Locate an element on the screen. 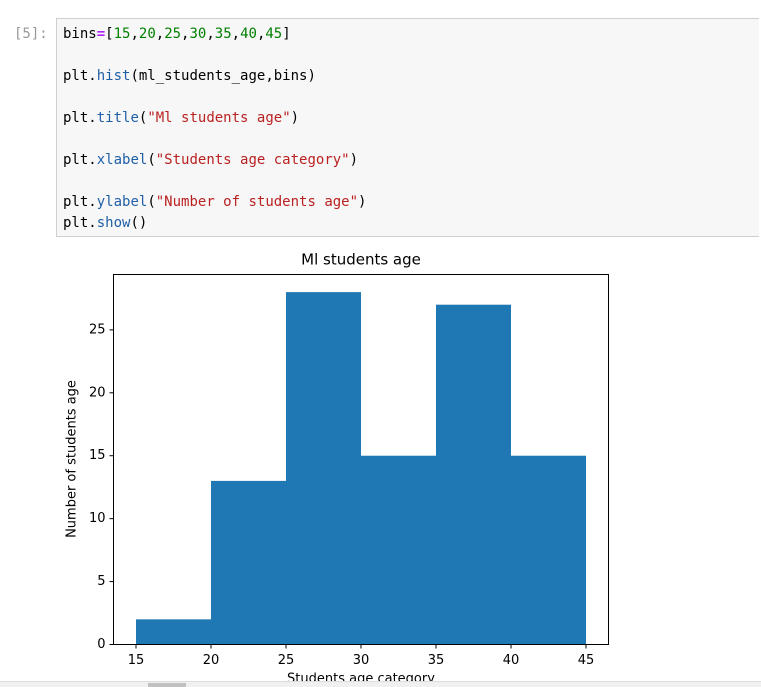 The height and width of the screenshot is (687, 761). x-tick-label: 30 is located at coordinates (361, 660).